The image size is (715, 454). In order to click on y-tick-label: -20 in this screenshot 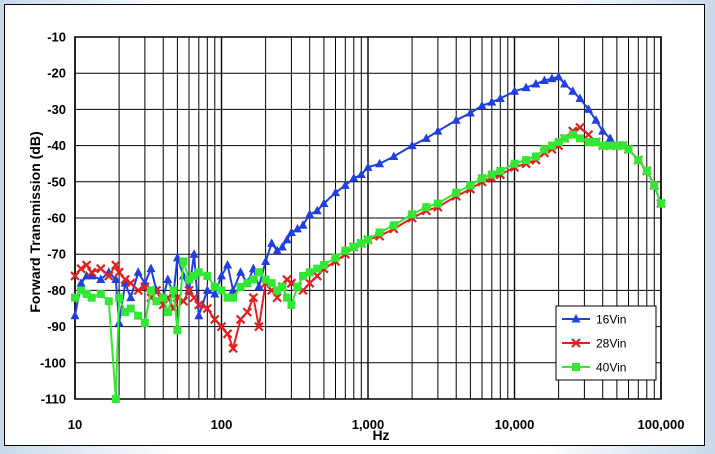, I will do `click(56, 73)`.